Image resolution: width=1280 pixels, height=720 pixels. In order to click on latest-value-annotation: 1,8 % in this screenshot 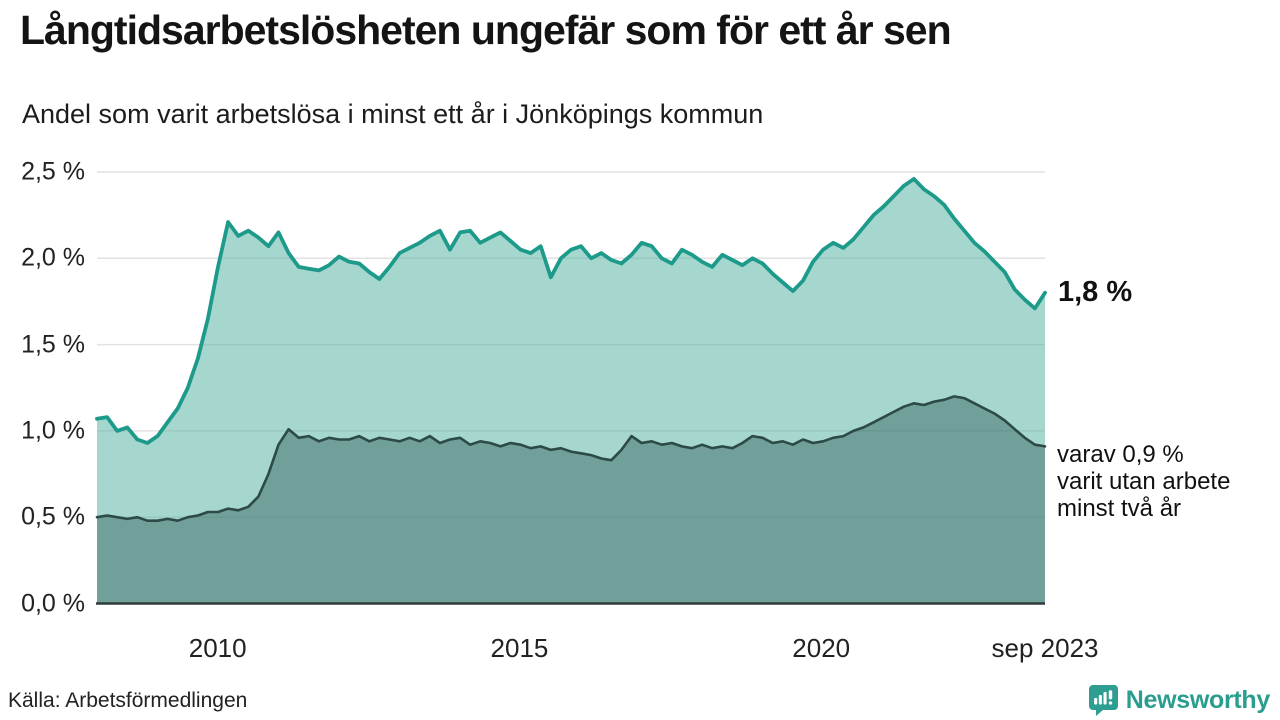, I will do `click(1095, 291)`.